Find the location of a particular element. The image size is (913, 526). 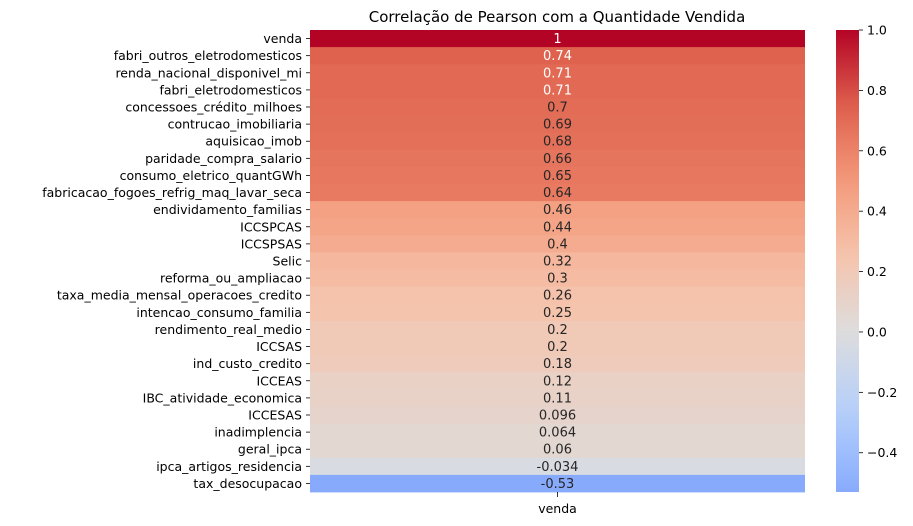

row-label: rendimento_real_medio is located at coordinates (228, 329).